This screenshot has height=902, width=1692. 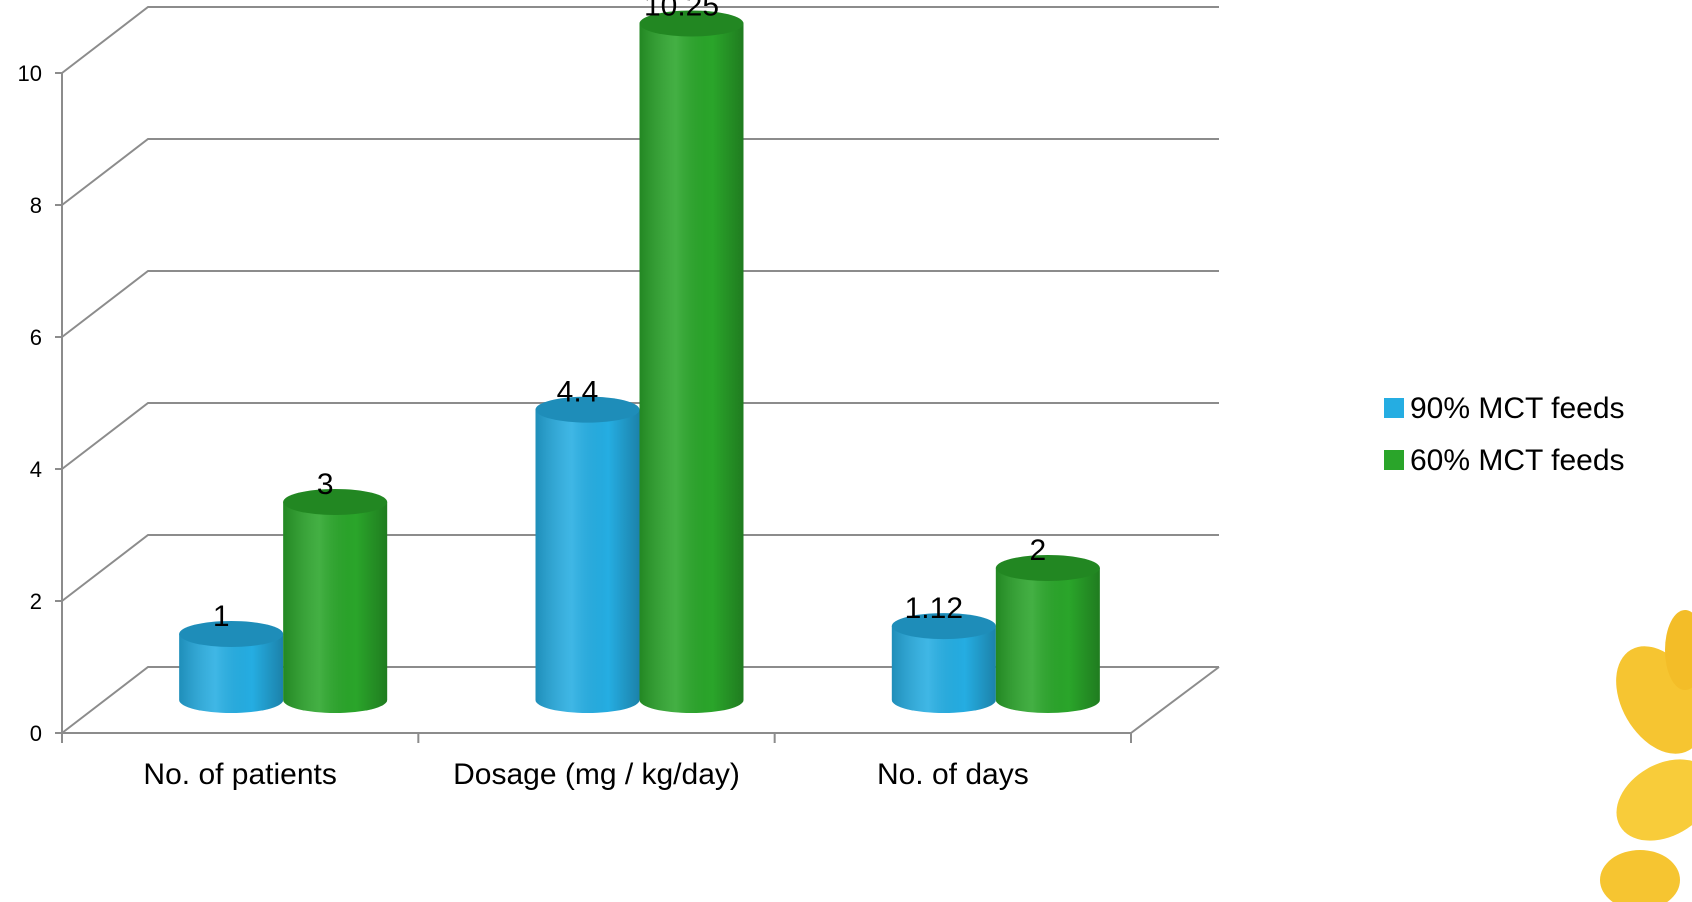 I want to click on y-tick-label: 8, so click(x=36, y=205).